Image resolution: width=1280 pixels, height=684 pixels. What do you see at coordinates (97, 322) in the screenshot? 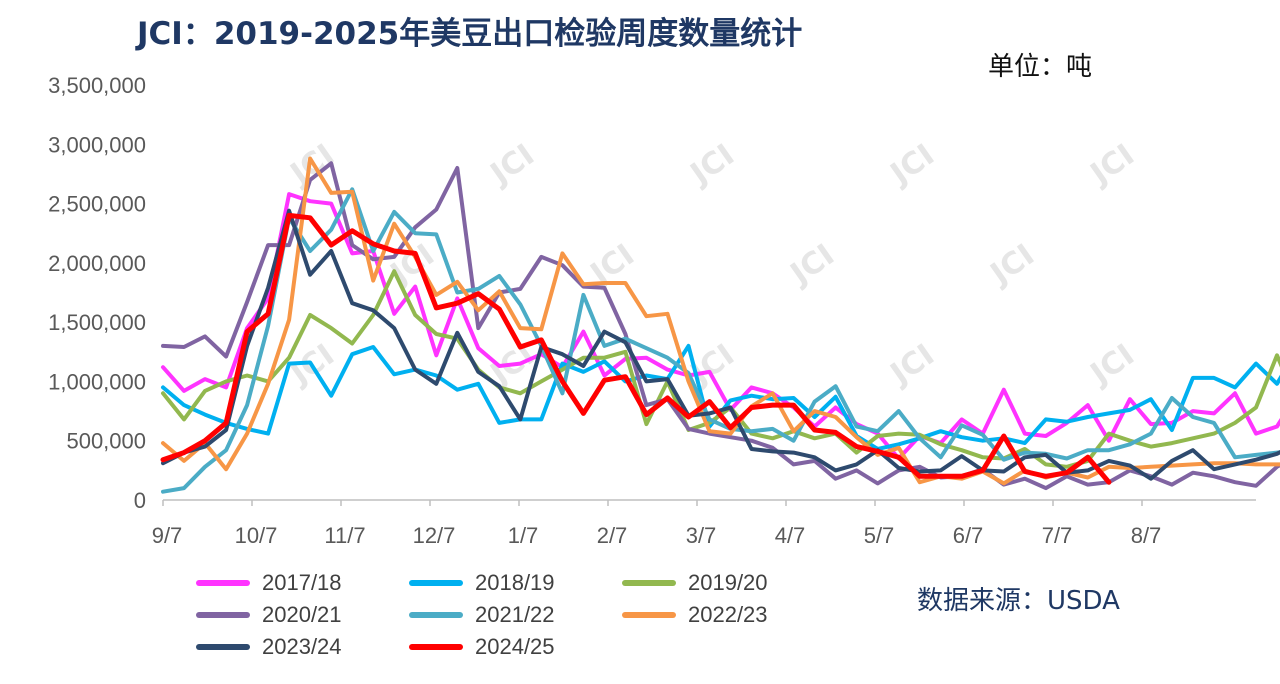
I see `y-tick-label: 1,500,000` at bounding box center [97, 322].